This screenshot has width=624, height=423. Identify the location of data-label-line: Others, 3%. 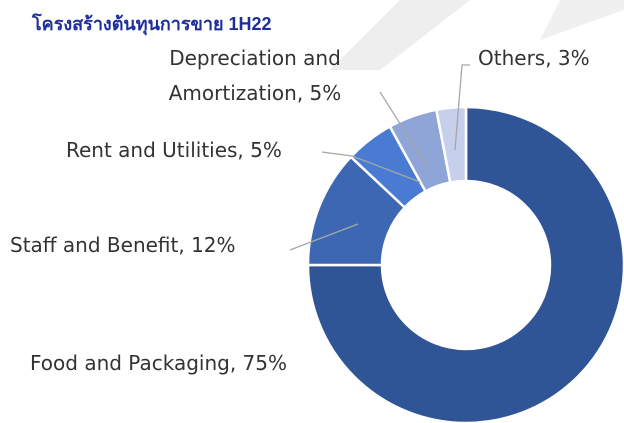
(534, 58).